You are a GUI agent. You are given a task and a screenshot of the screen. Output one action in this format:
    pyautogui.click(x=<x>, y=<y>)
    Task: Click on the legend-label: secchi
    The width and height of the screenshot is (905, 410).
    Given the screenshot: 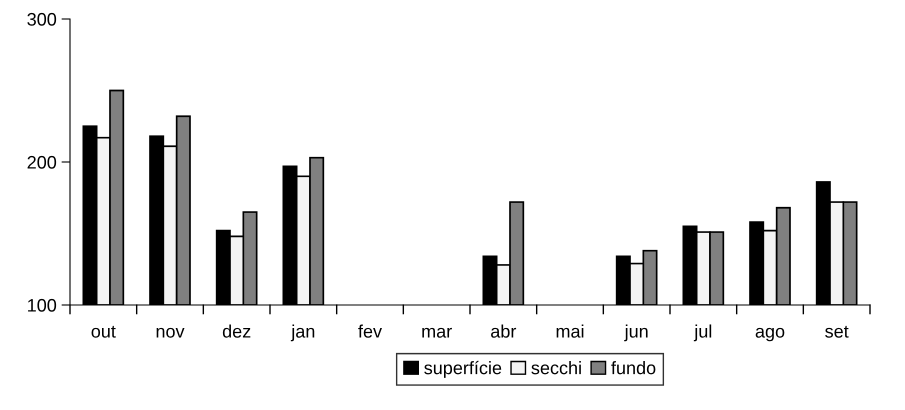 What is the action you would take?
    pyautogui.click(x=556, y=367)
    